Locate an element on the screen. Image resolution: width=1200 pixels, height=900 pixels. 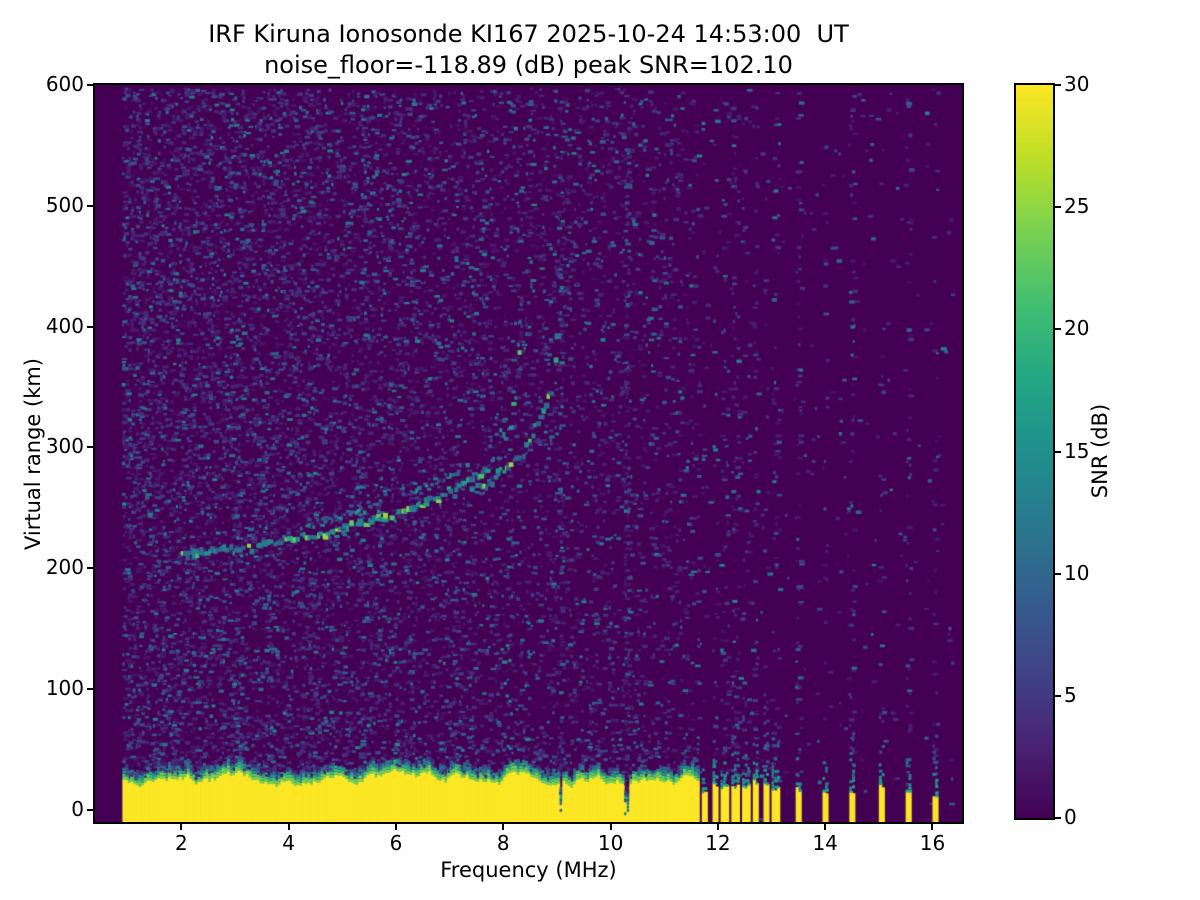
x-tick-label: 6 is located at coordinates (396, 843).